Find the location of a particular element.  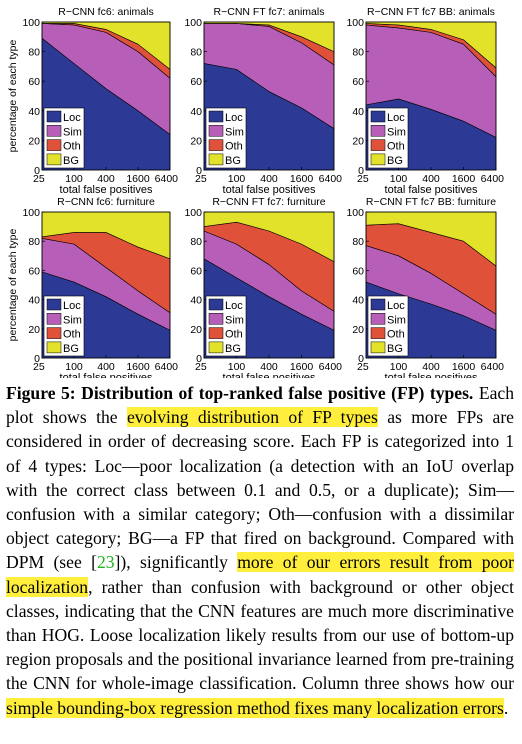

y-tick-label: 20 is located at coordinates (358, 141).